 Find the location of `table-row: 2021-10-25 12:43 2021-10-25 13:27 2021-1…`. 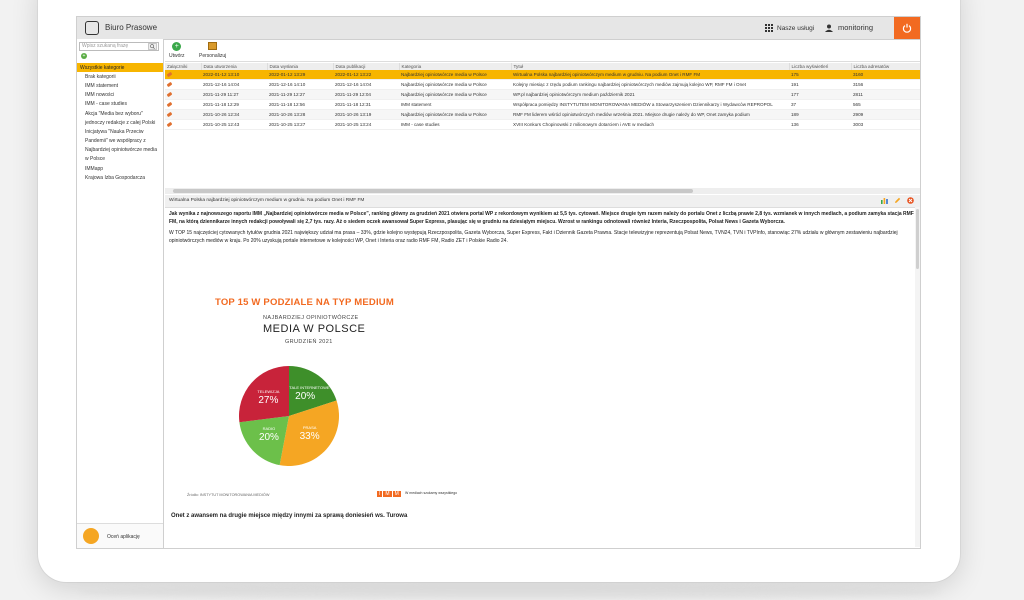

table-row: 2021-10-25 12:43 2021-10-25 13:27 2021-1… is located at coordinates (542, 124).